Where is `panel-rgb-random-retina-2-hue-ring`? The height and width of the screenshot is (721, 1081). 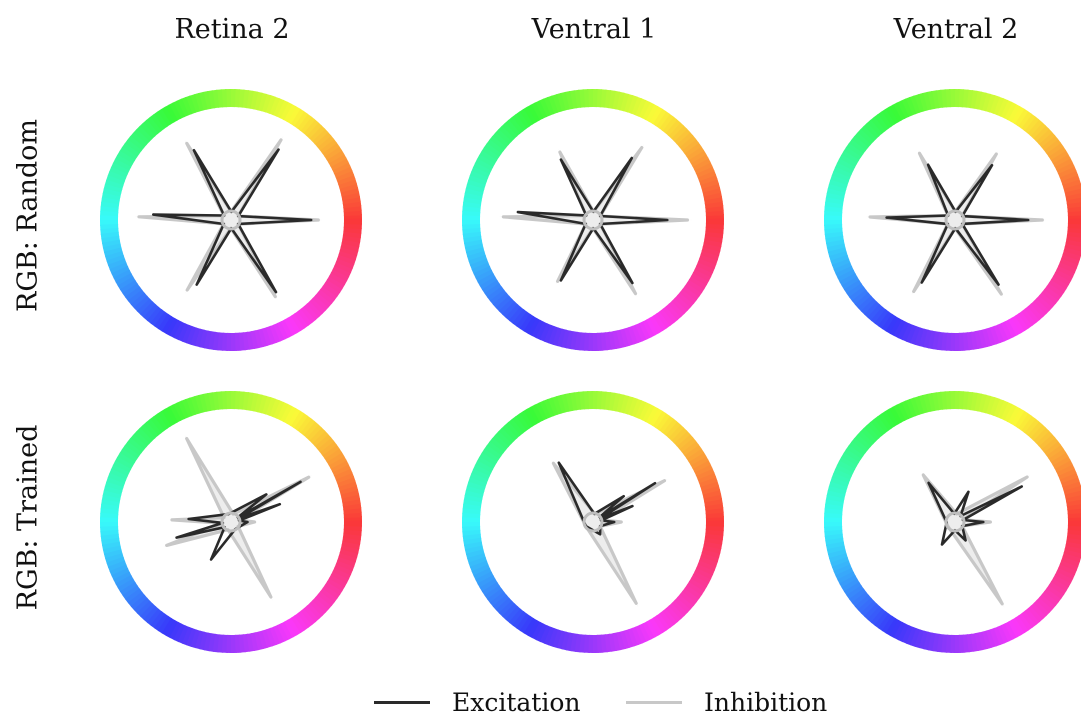 panel-rgb-random-retina-2-hue-ring is located at coordinates (231, 220).